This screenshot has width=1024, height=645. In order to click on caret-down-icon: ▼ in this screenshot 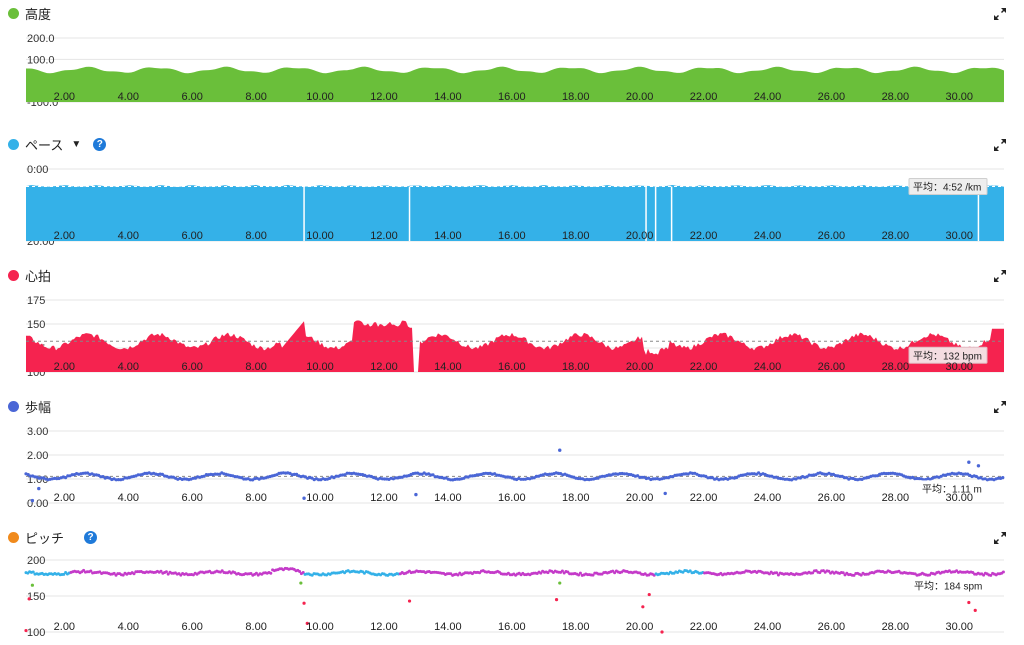, I will do `click(76, 144)`.